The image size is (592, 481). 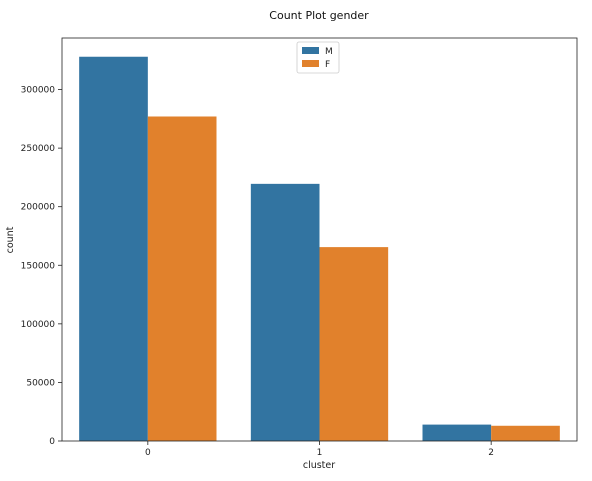 What do you see at coordinates (38, 266) in the screenshot?
I see `y-tick-label: 150000` at bounding box center [38, 266].